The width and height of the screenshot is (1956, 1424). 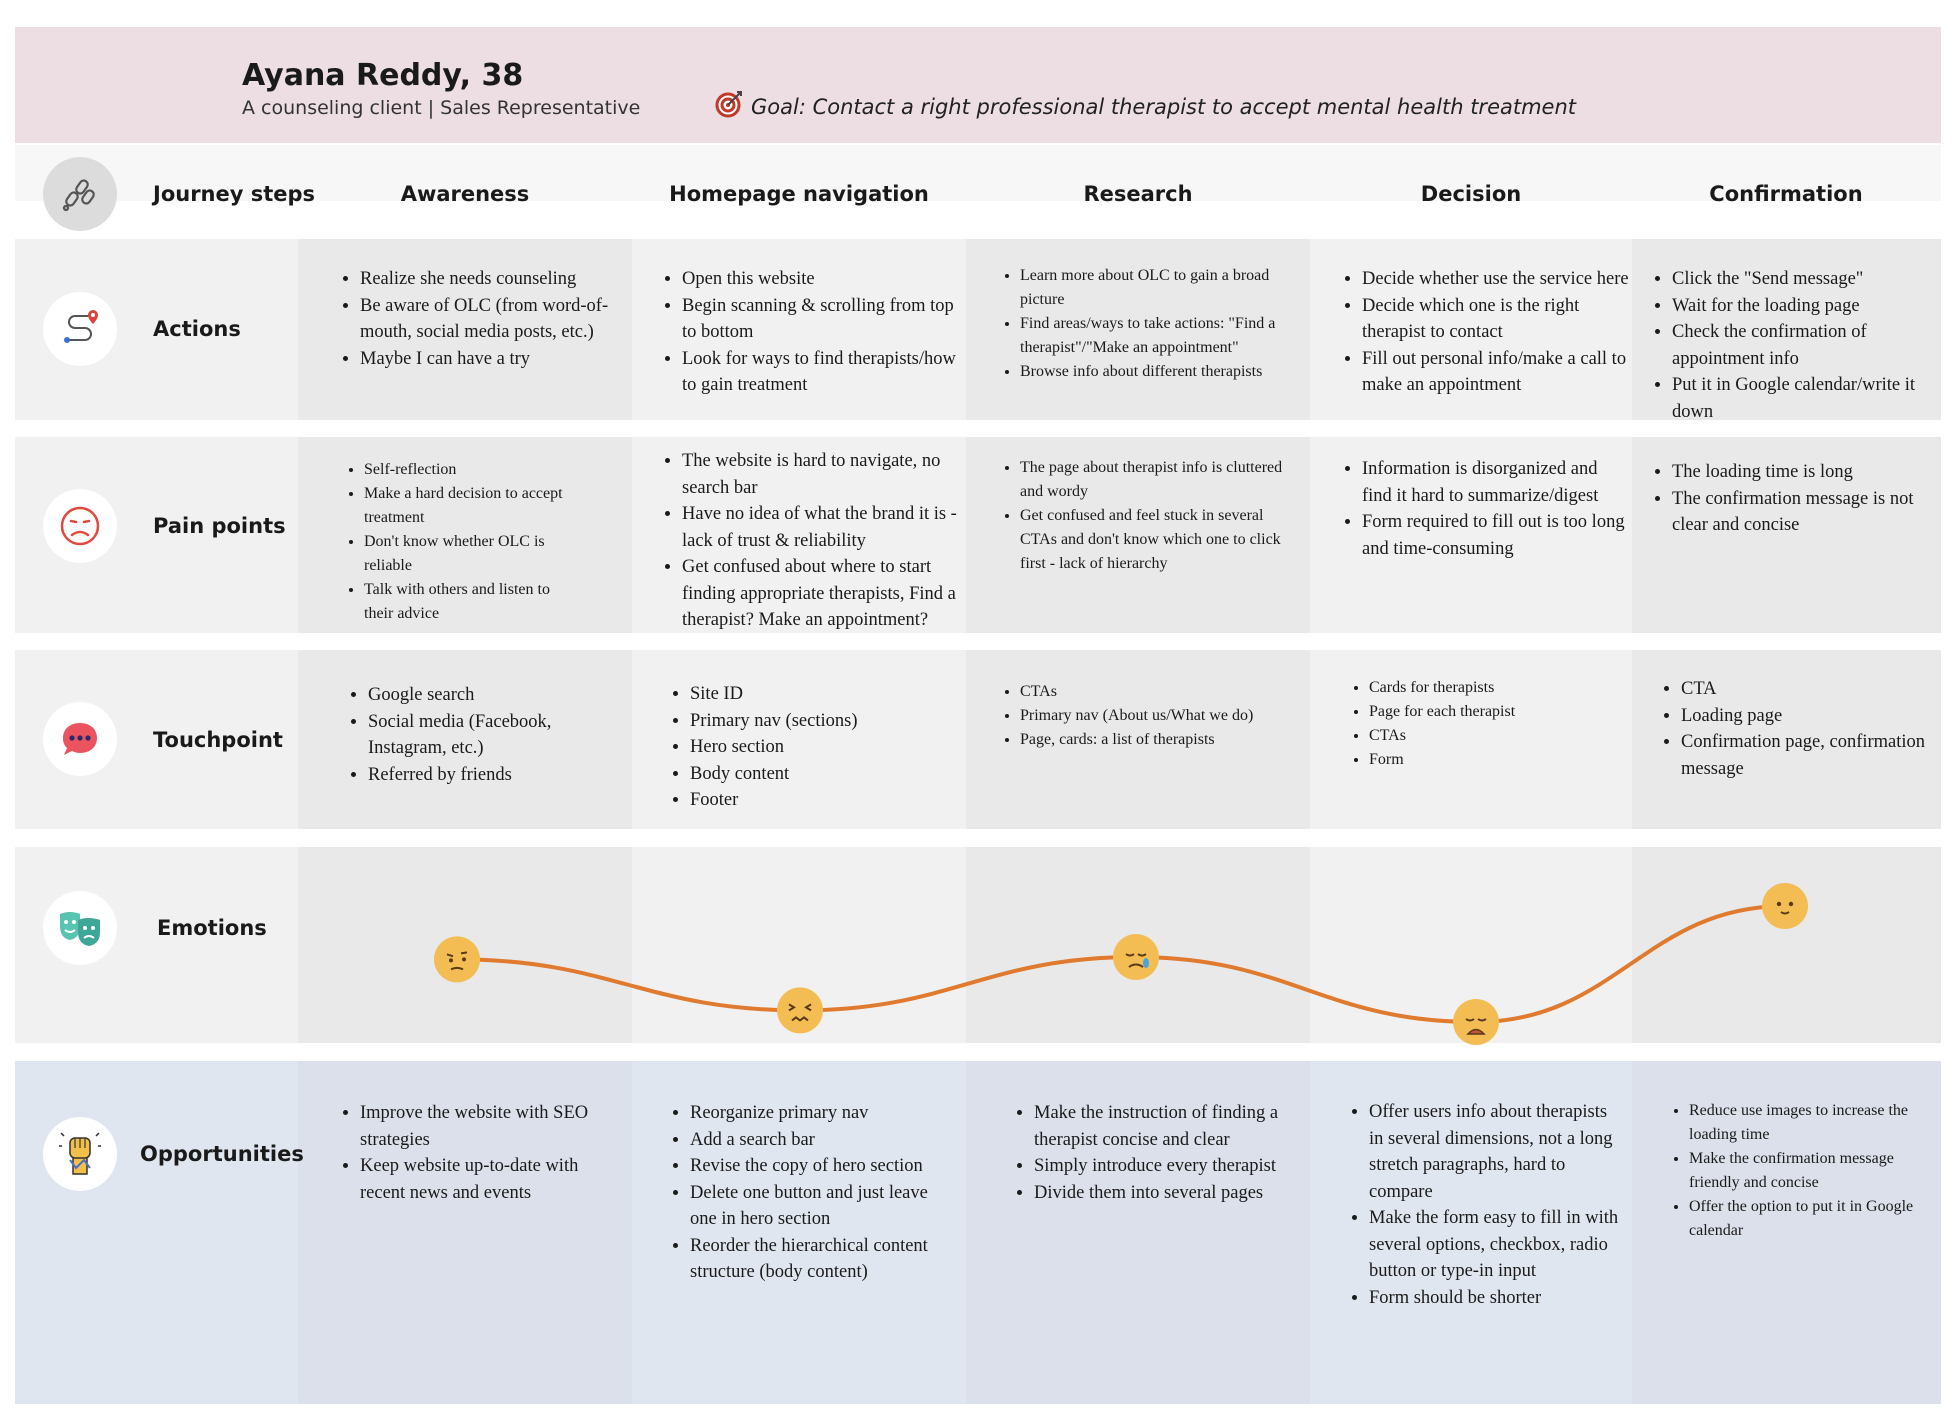 What do you see at coordinates (473, 470) in the screenshot?
I see `list-item: Self-reflection` at bounding box center [473, 470].